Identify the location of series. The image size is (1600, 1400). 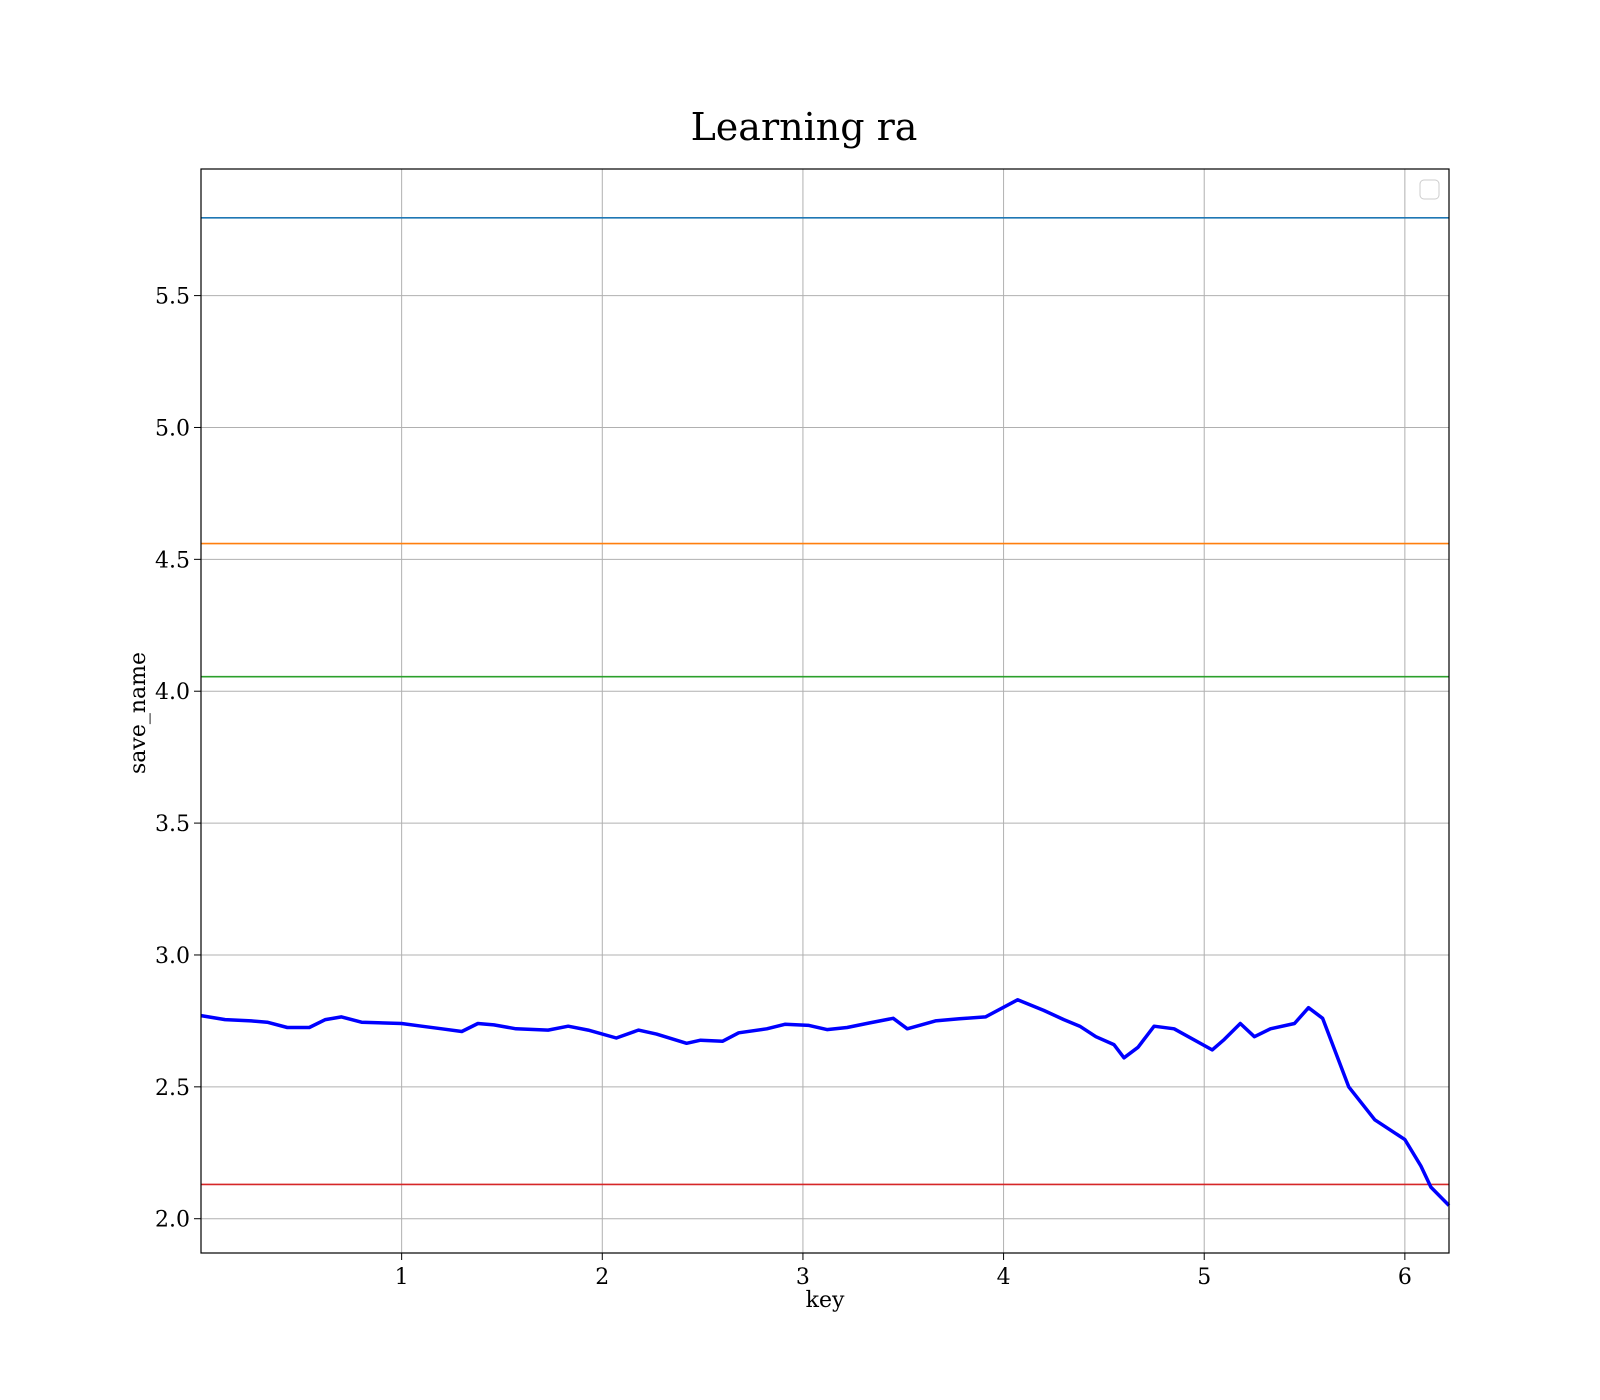
(825, 1102).